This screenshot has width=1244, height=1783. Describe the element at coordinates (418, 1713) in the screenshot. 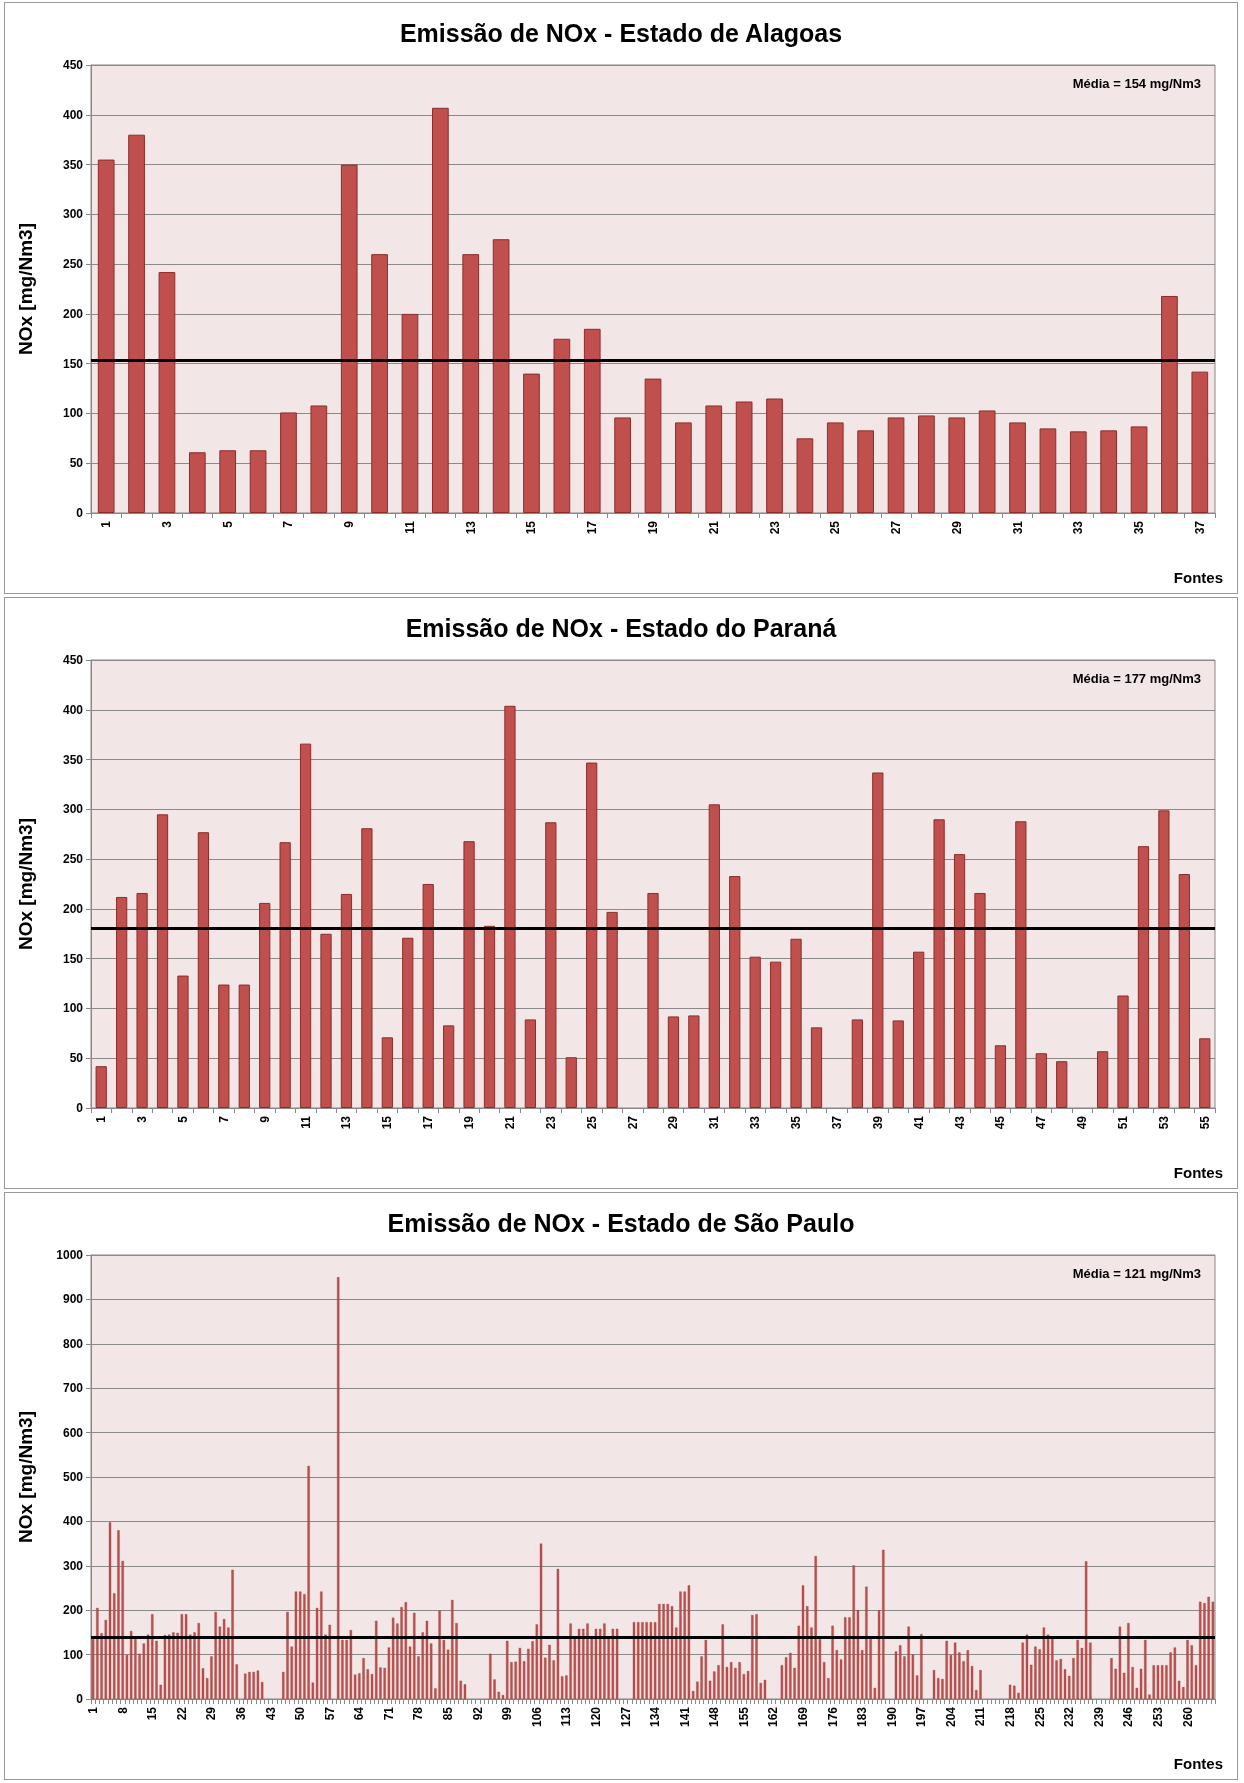

I see `x-tick-label: 78` at that location.